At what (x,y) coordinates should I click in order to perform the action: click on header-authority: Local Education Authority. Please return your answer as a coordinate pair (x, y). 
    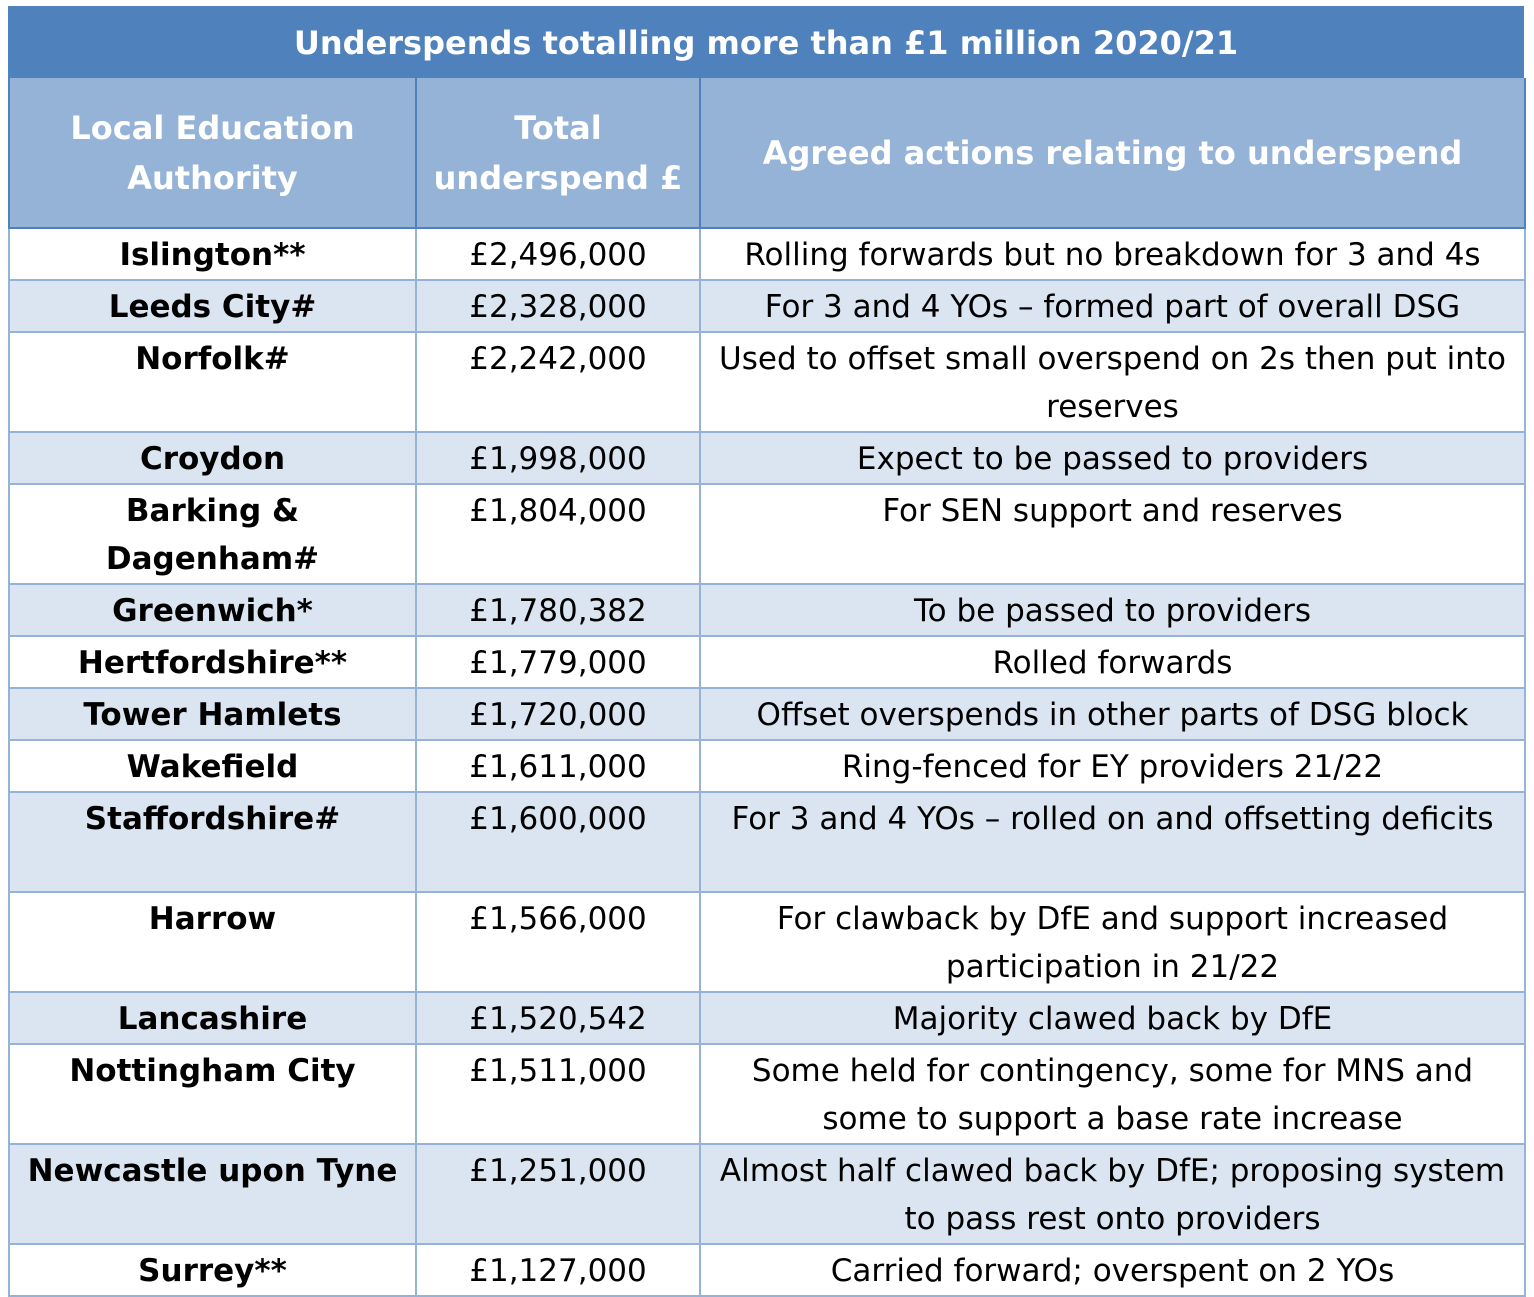
    Looking at the image, I should click on (212, 153).